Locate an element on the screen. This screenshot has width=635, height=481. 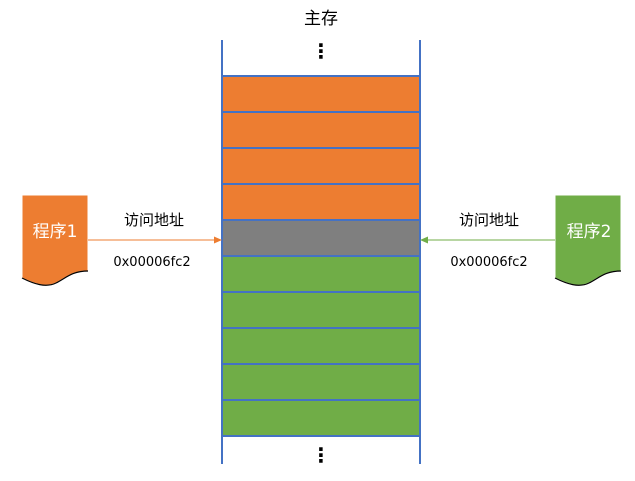
program1-document: 程序1 is located at coordinates (55, 240).